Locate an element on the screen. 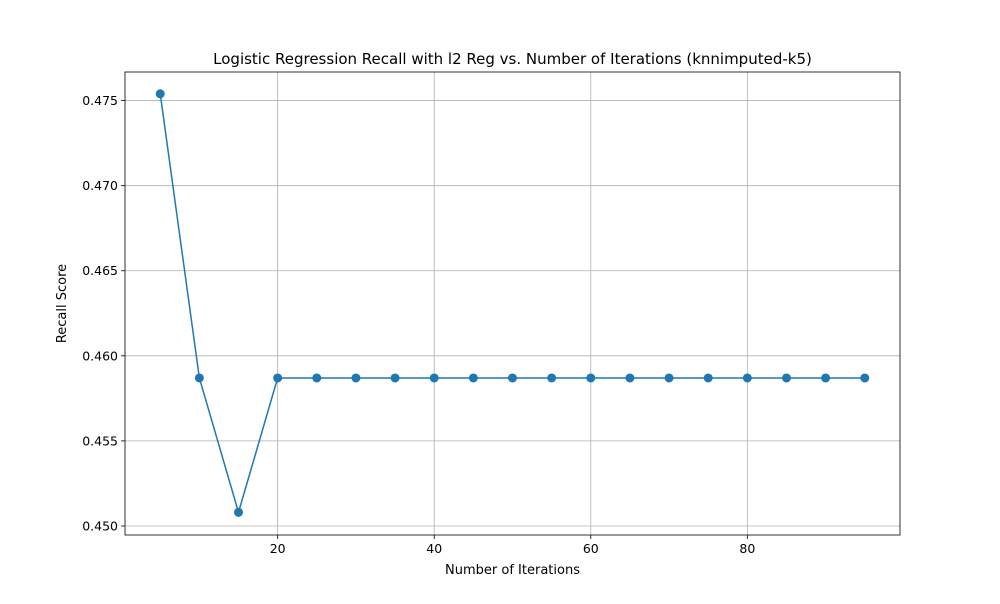 Image resolution: width=1000 pixels, height=604 pixels. y-tick-label: 0.460 is located at coordinates (100, 355).